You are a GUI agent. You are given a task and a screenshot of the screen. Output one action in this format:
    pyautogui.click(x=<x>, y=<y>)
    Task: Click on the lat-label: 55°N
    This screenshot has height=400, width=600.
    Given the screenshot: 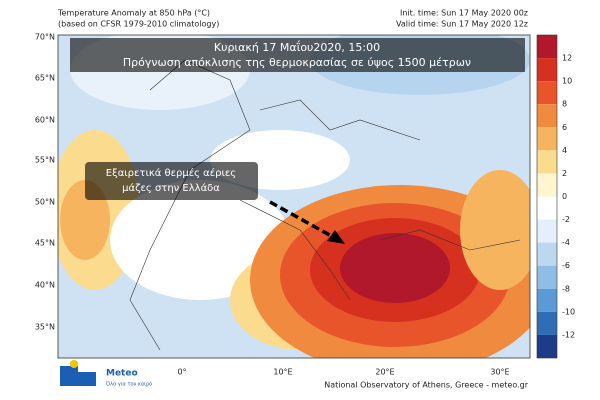 What is the action you would take?
    pyautogui.click(x=45, y=160)
    